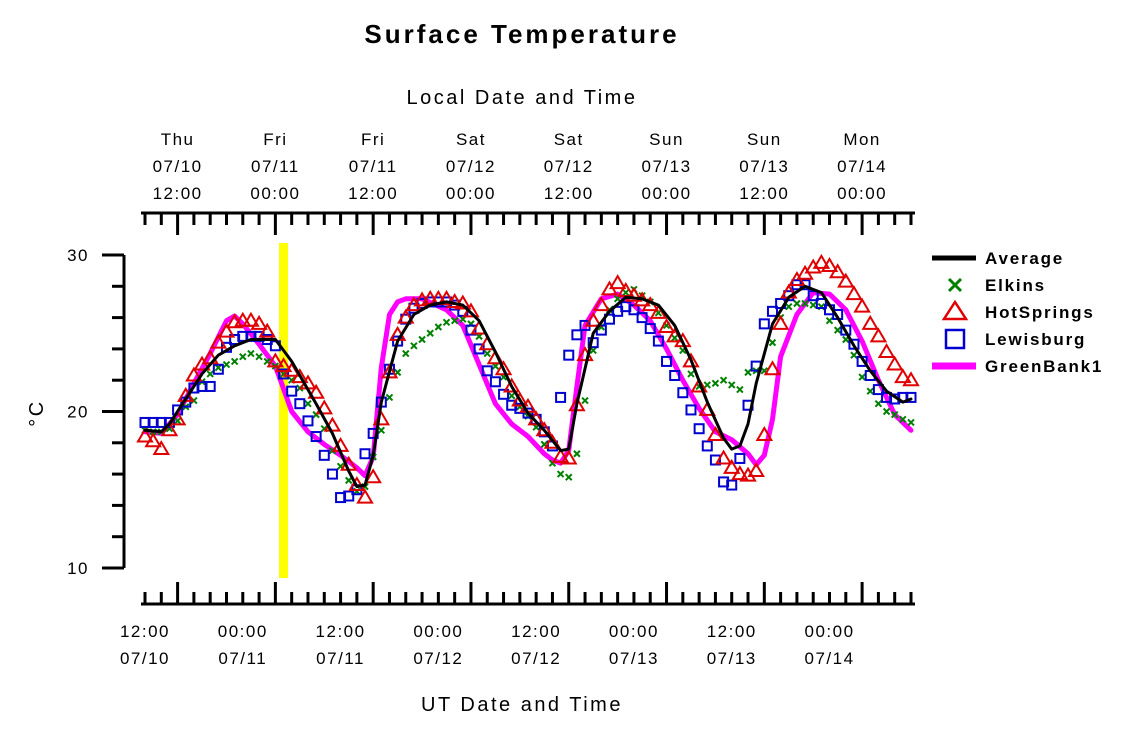  I want to click on legend-label-average: Average, so click(1024, 258).